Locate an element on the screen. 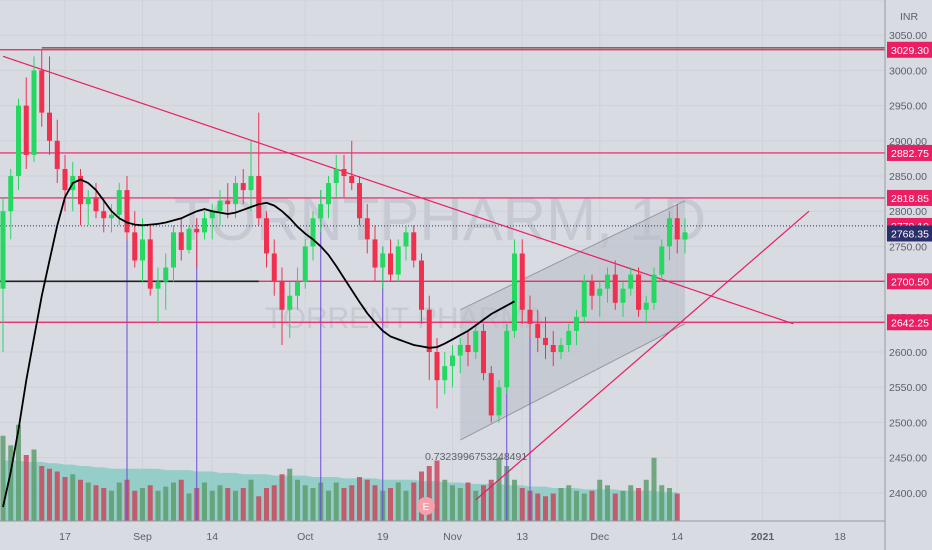 This screenshot has width=932, height=550. event-marker: E is located at coordinates (426, 506).